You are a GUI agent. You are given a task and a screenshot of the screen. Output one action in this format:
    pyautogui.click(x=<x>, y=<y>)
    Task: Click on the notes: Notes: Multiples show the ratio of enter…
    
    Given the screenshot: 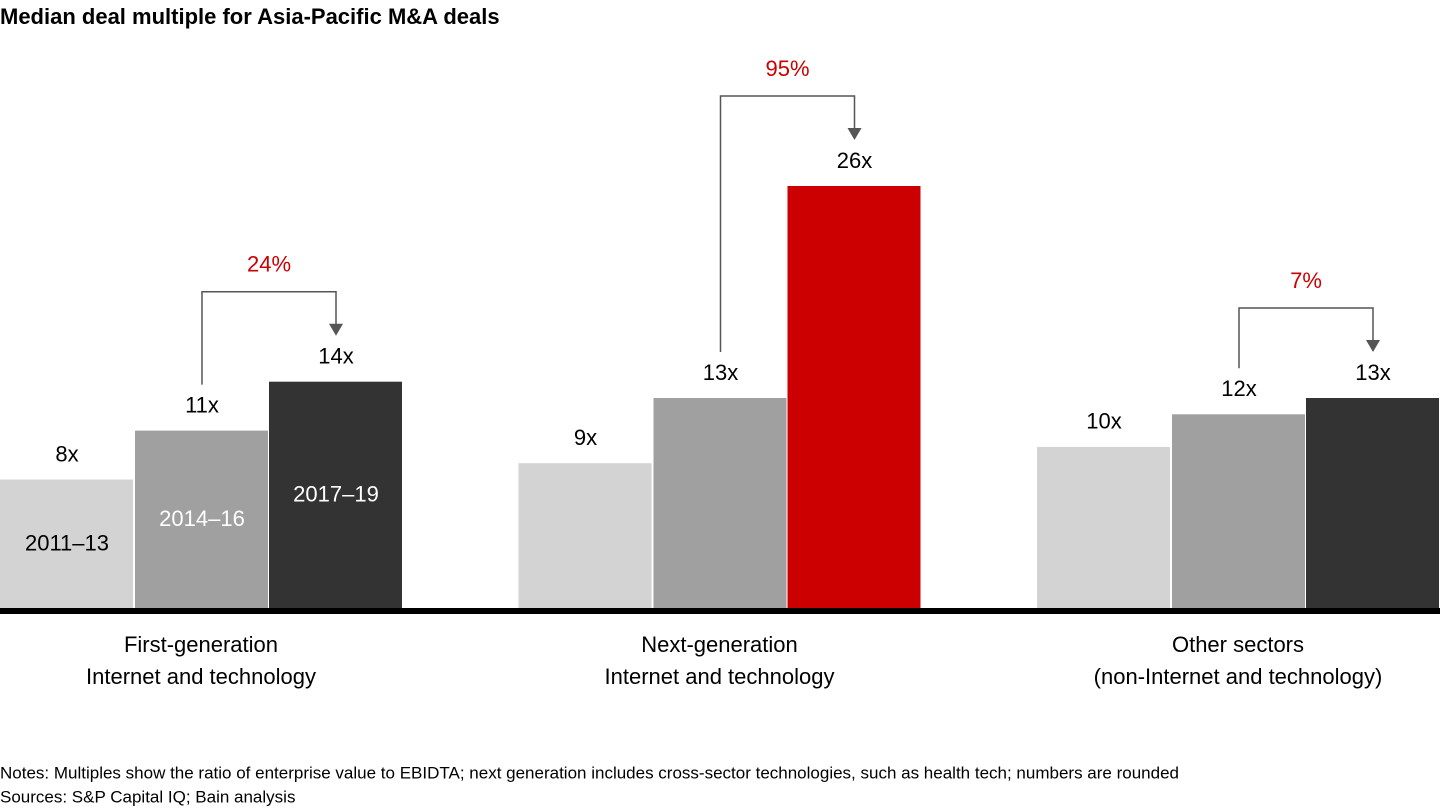 What is the action you would take?
    pyautogui.click(x=589, y=772)
    